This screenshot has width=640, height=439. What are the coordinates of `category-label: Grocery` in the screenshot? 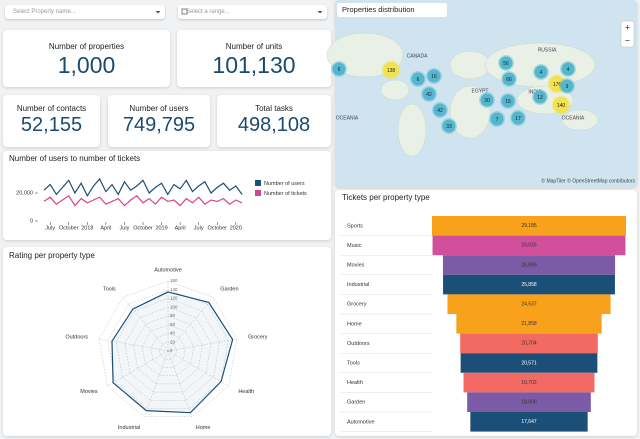 It's located at (357, 305).